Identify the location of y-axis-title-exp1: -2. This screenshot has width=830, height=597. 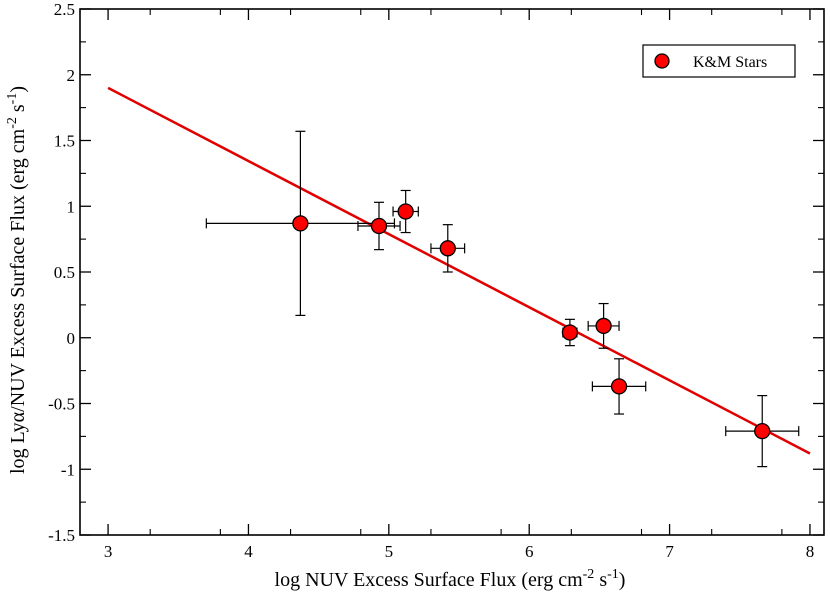
(12, 123).